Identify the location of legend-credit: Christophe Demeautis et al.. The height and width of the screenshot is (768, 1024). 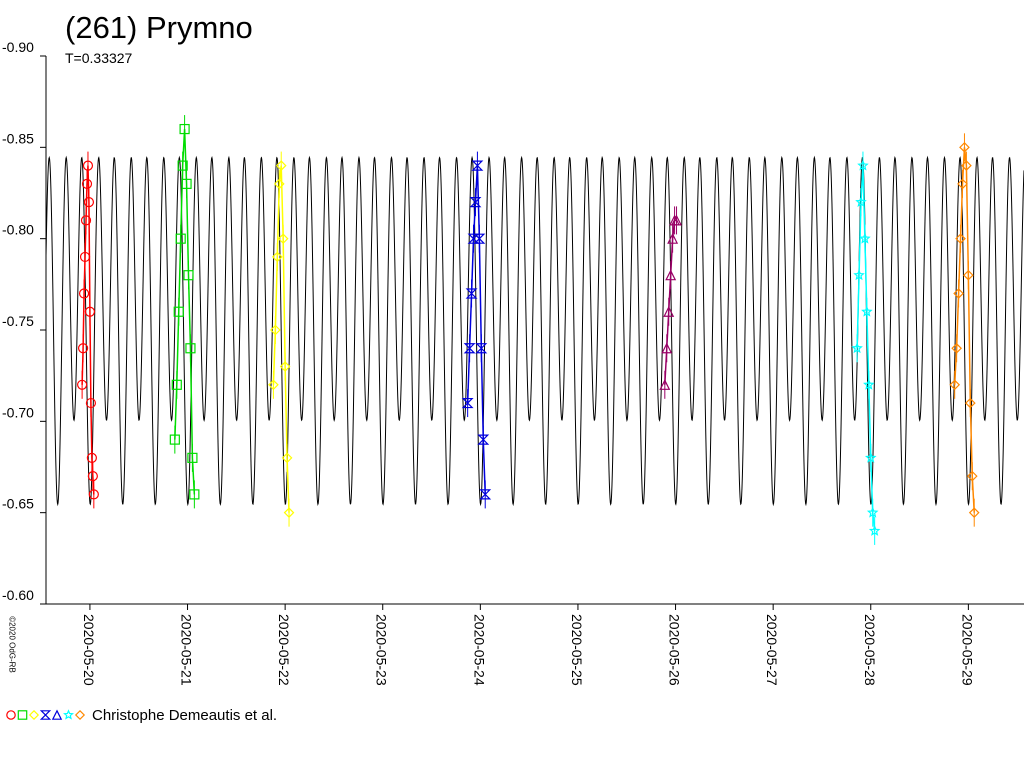
(185, 715).